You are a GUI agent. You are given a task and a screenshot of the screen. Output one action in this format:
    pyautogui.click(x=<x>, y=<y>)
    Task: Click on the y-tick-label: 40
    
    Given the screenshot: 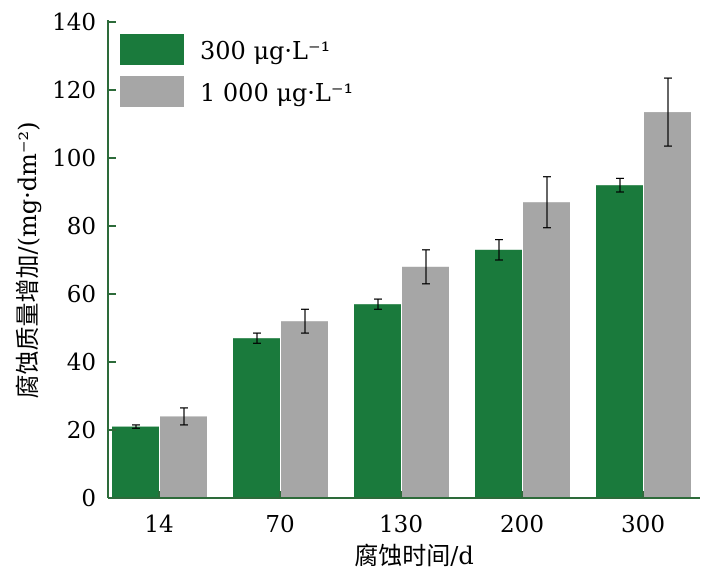 What is the action you would take?
    pyautogui.click(x=81, y=363)
    